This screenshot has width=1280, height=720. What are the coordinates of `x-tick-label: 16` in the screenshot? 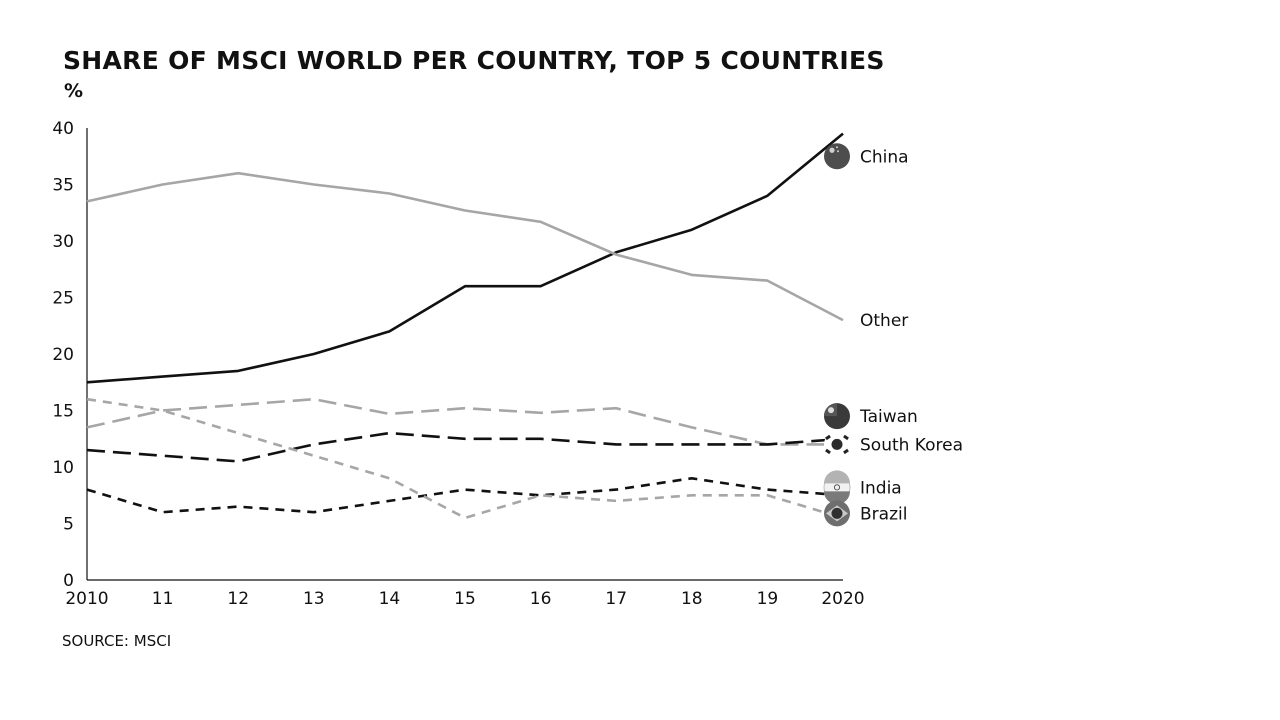 It's located at (541, 599).